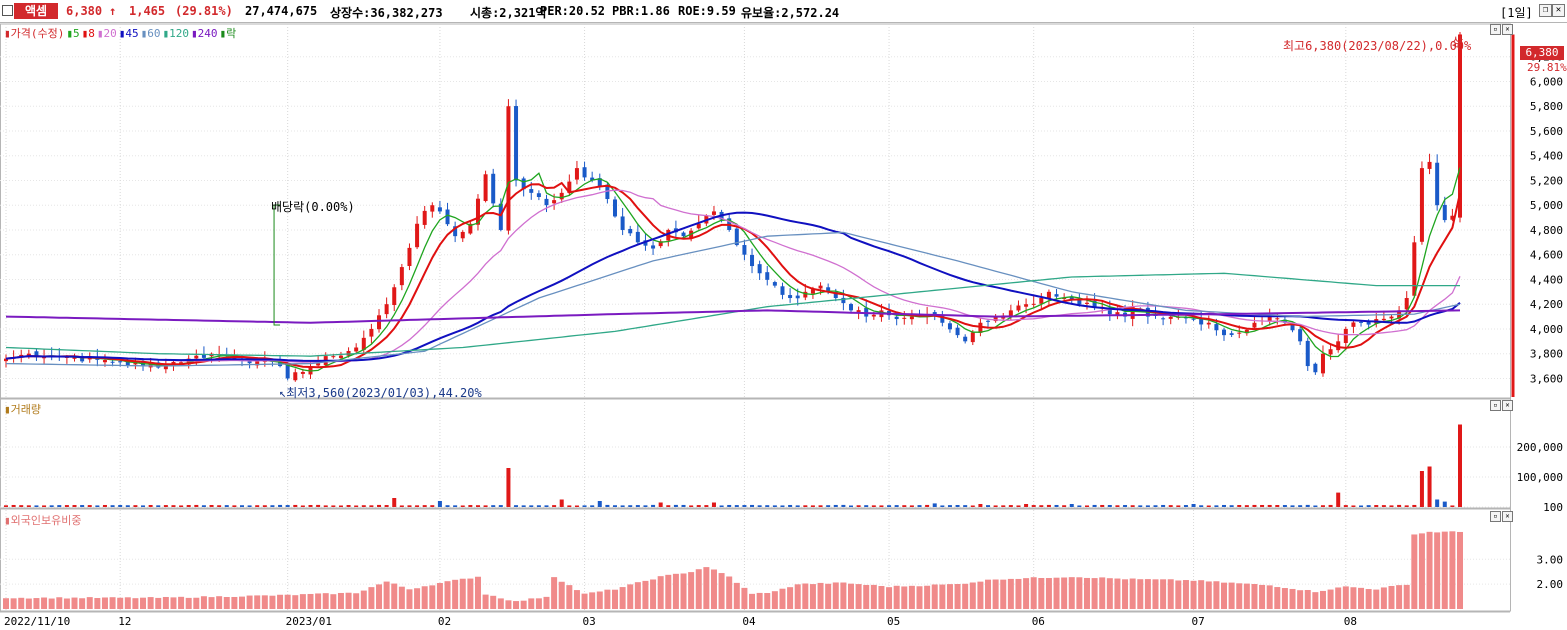 This screenshot has width=1567, height=630. Describe the element at coordinates (128, 33) in the screenshot. I see `legend-item: ▮45` at that location.